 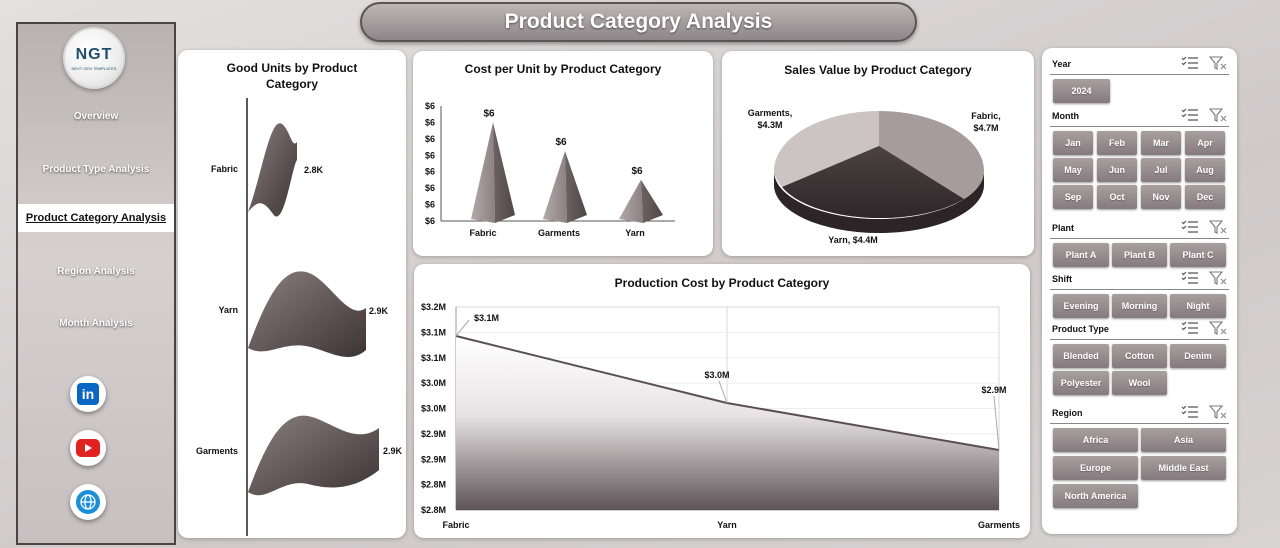 I want to click on slicer-shift-morning: Morning, so click(x=1139, y=306).